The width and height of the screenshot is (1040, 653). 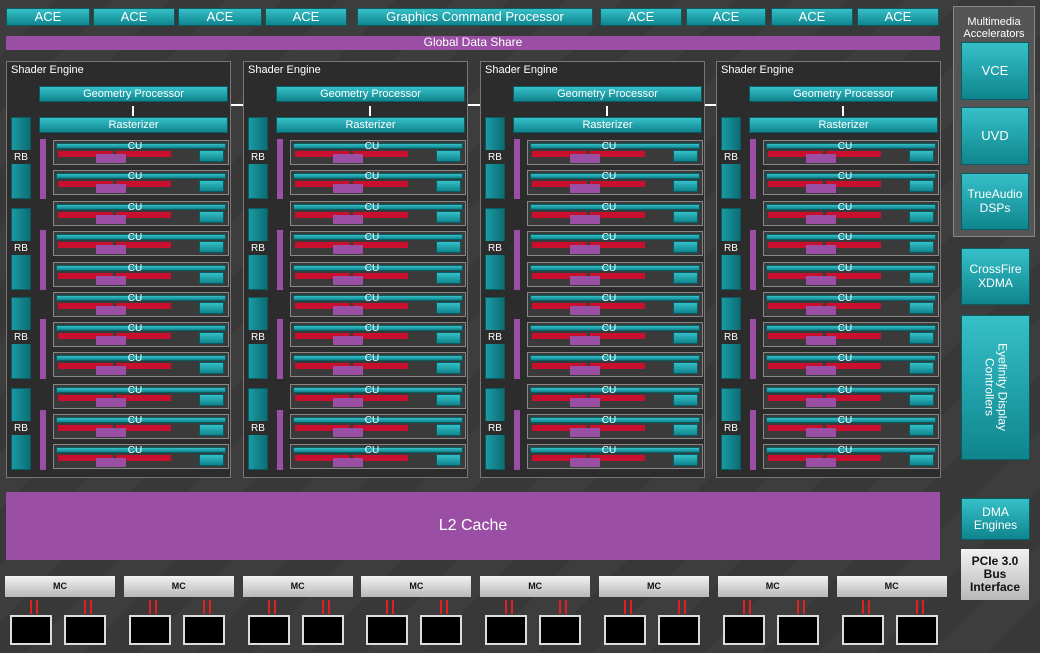 What do you see at coordinates (995, 519) in the screenshot?
I see `side-block: DMA Engines` at bounding box center [995, 519].